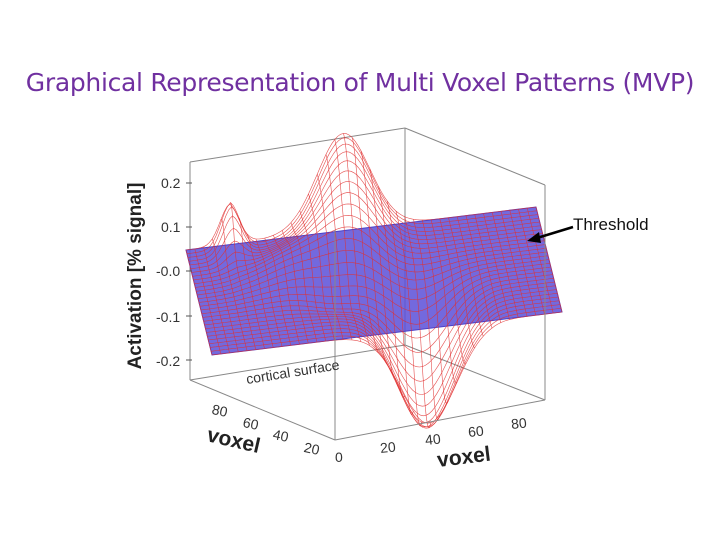 This screenshot has width=720, height=540. Describe the element at coordinates (293, 371) in the screenshot. I see `floor-label: cortical surface` at that location.